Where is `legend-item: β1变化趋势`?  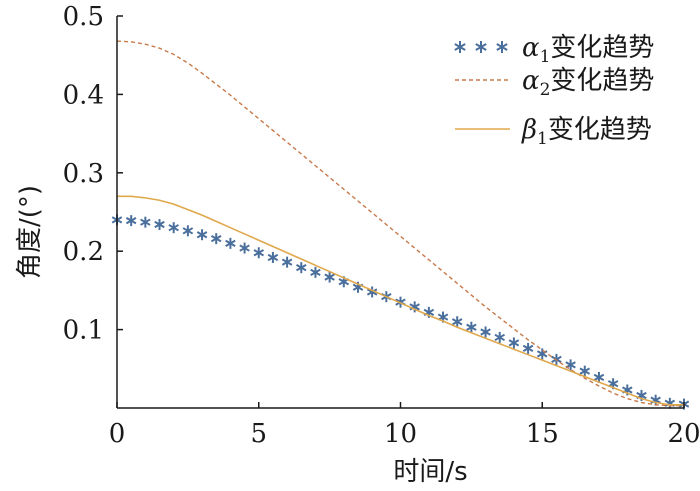
legend-item: β1变化趋势 is located at coordinates (553, 132).